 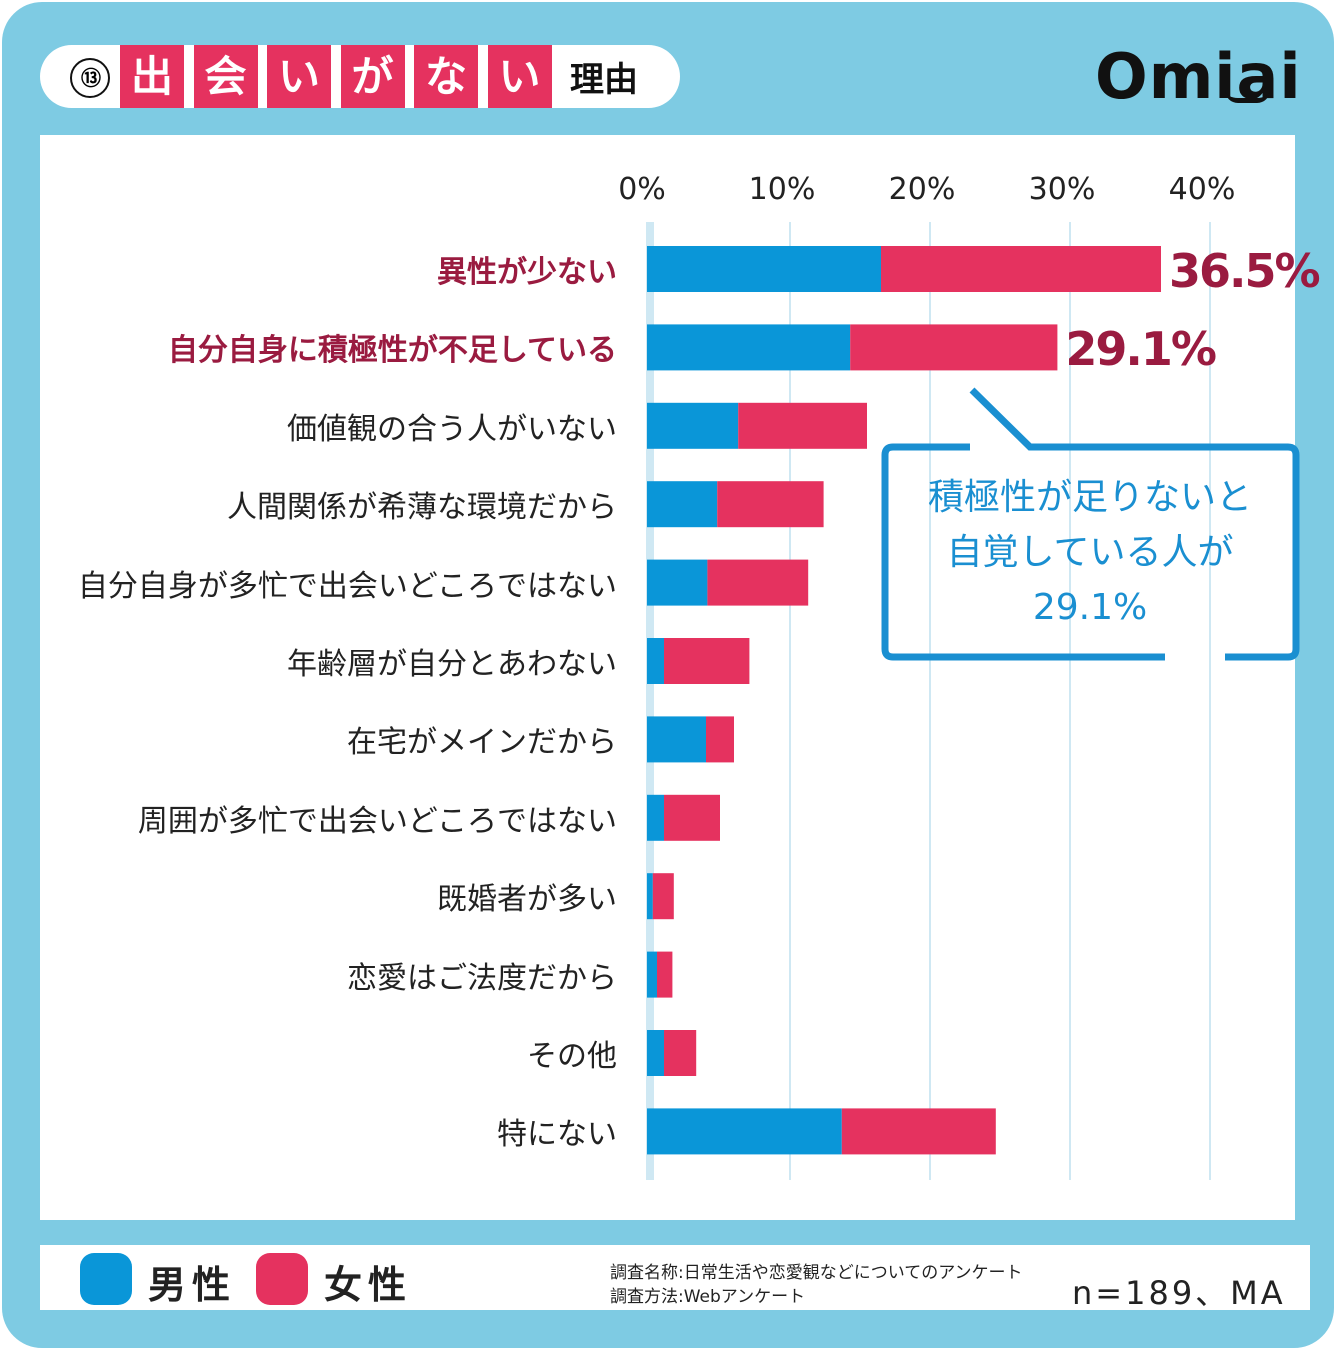 What do you see at coordinates (225, 76) in the screenshot?
I see `title-char: 会` at bounding box center [225, 76].